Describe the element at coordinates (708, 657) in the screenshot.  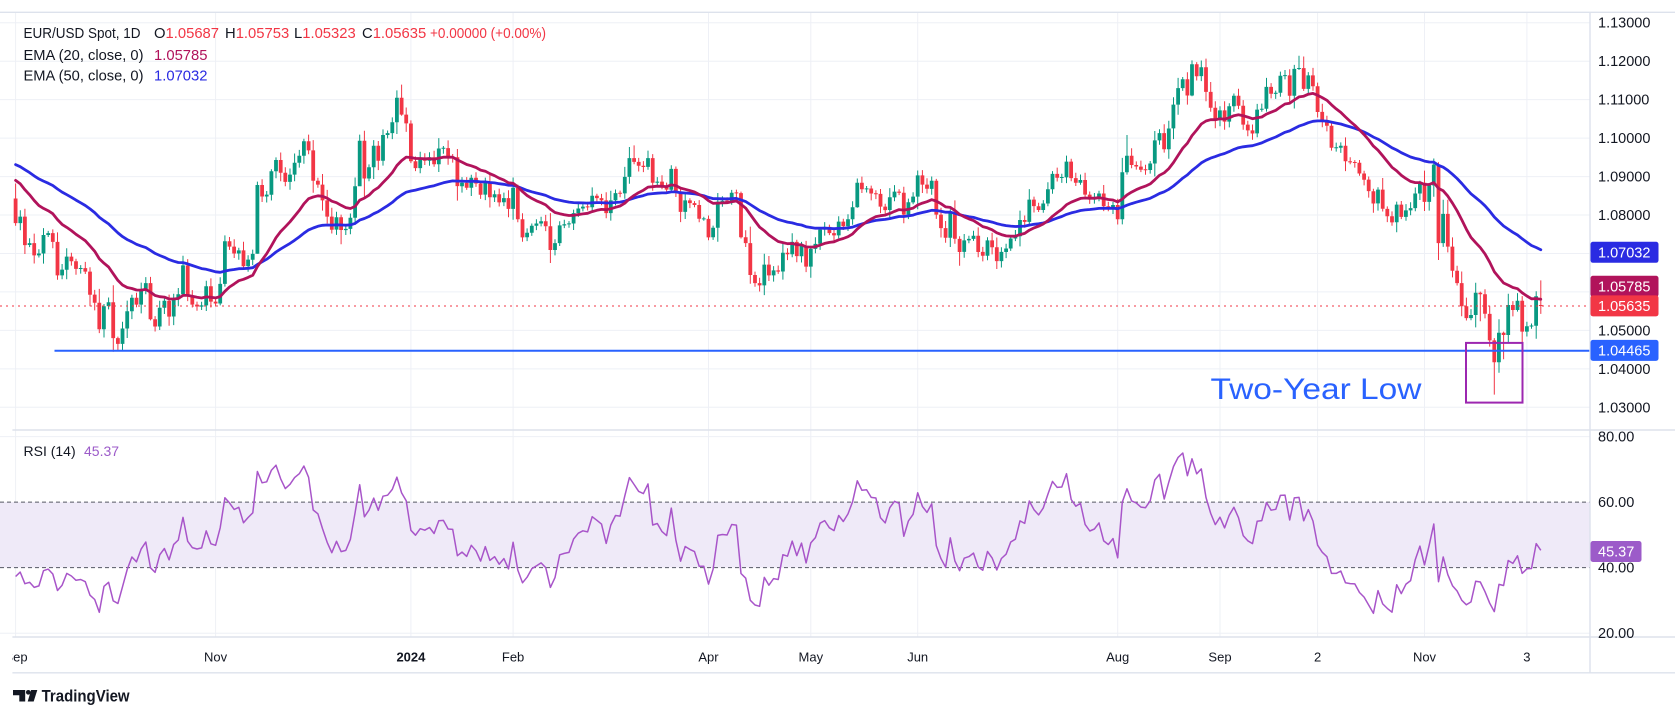
I see `svg-text: Apr` at that location.